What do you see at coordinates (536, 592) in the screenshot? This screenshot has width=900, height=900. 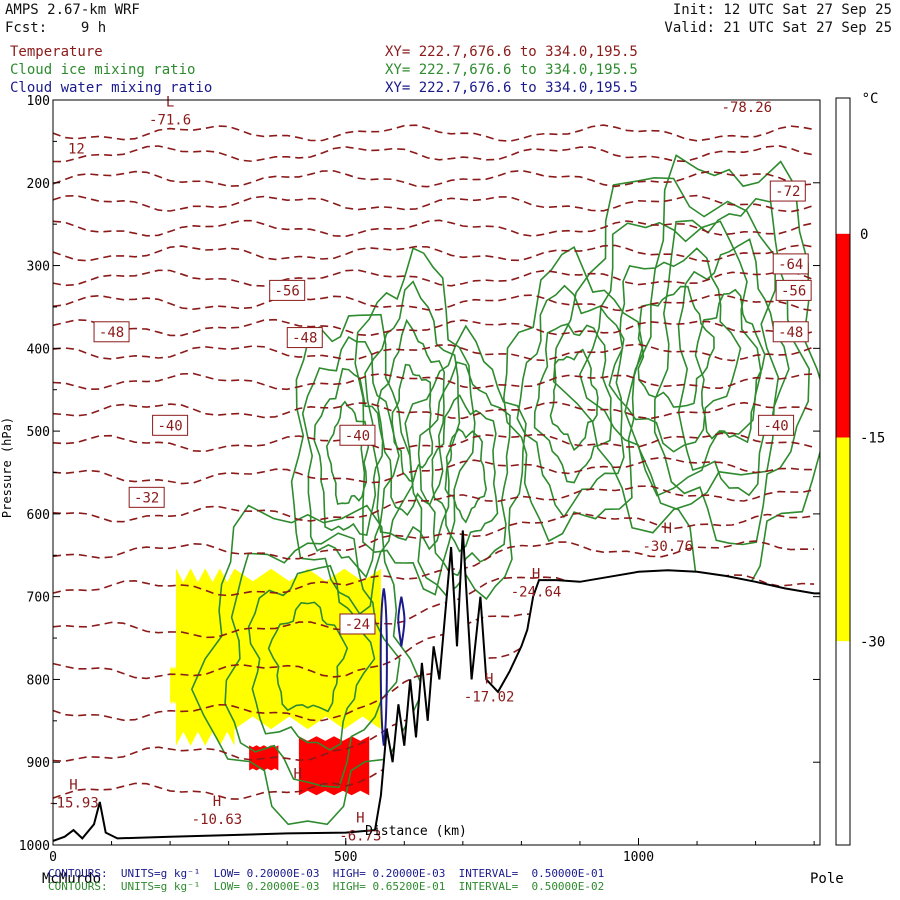 I see `extremum-value-4: -24.64` at bounding box center [536, 592].